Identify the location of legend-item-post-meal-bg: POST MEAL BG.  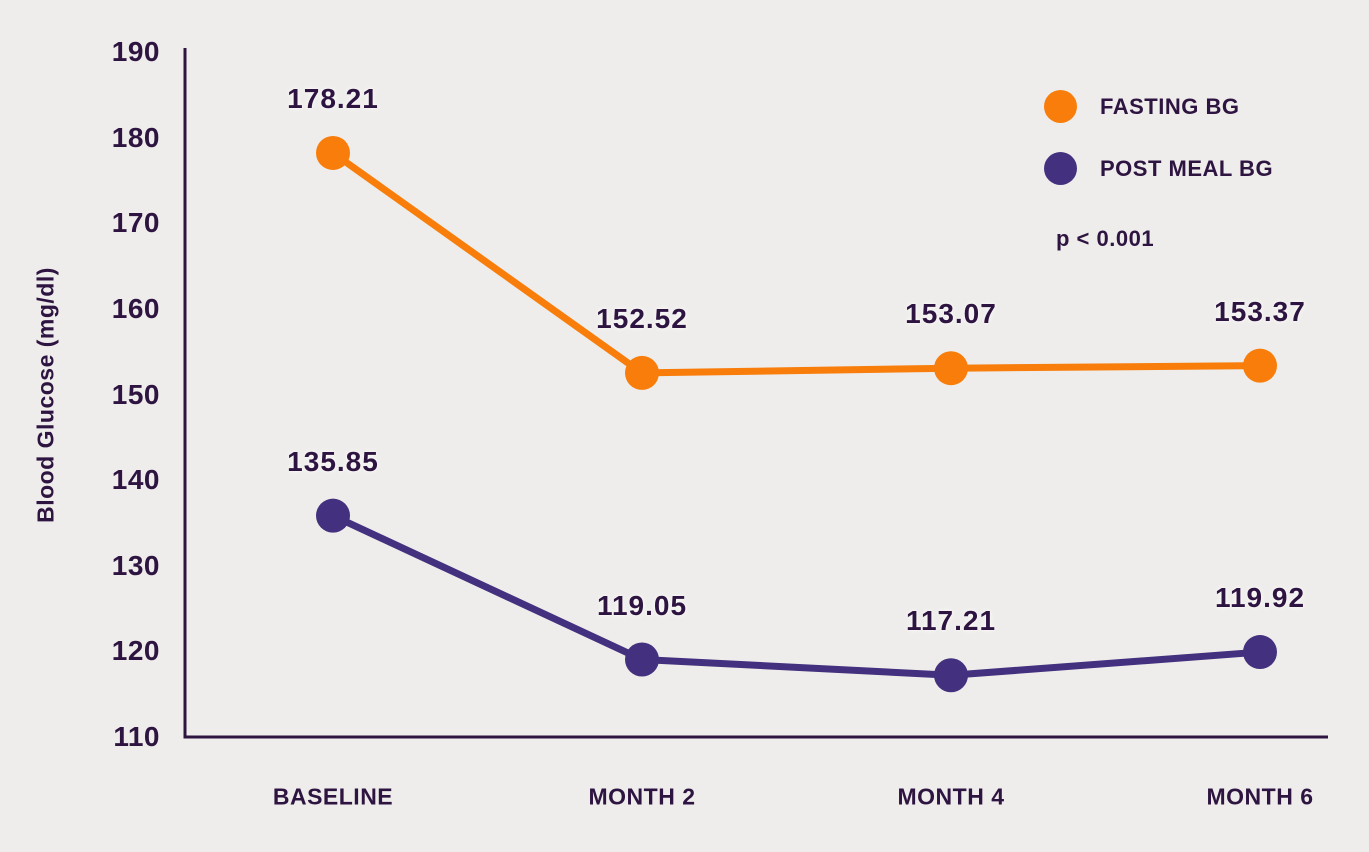
(1158, 168).